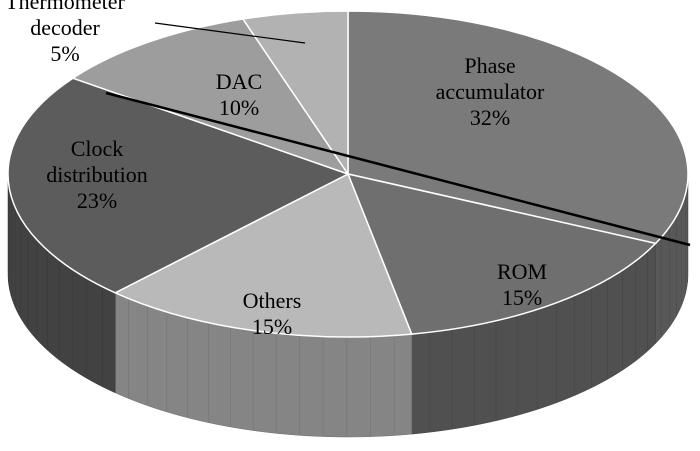 This screenshot has height=451, width=700. Describe the element at coordinates (97, 148) in the screenshot. I see `slice-name: Clock` at that location.